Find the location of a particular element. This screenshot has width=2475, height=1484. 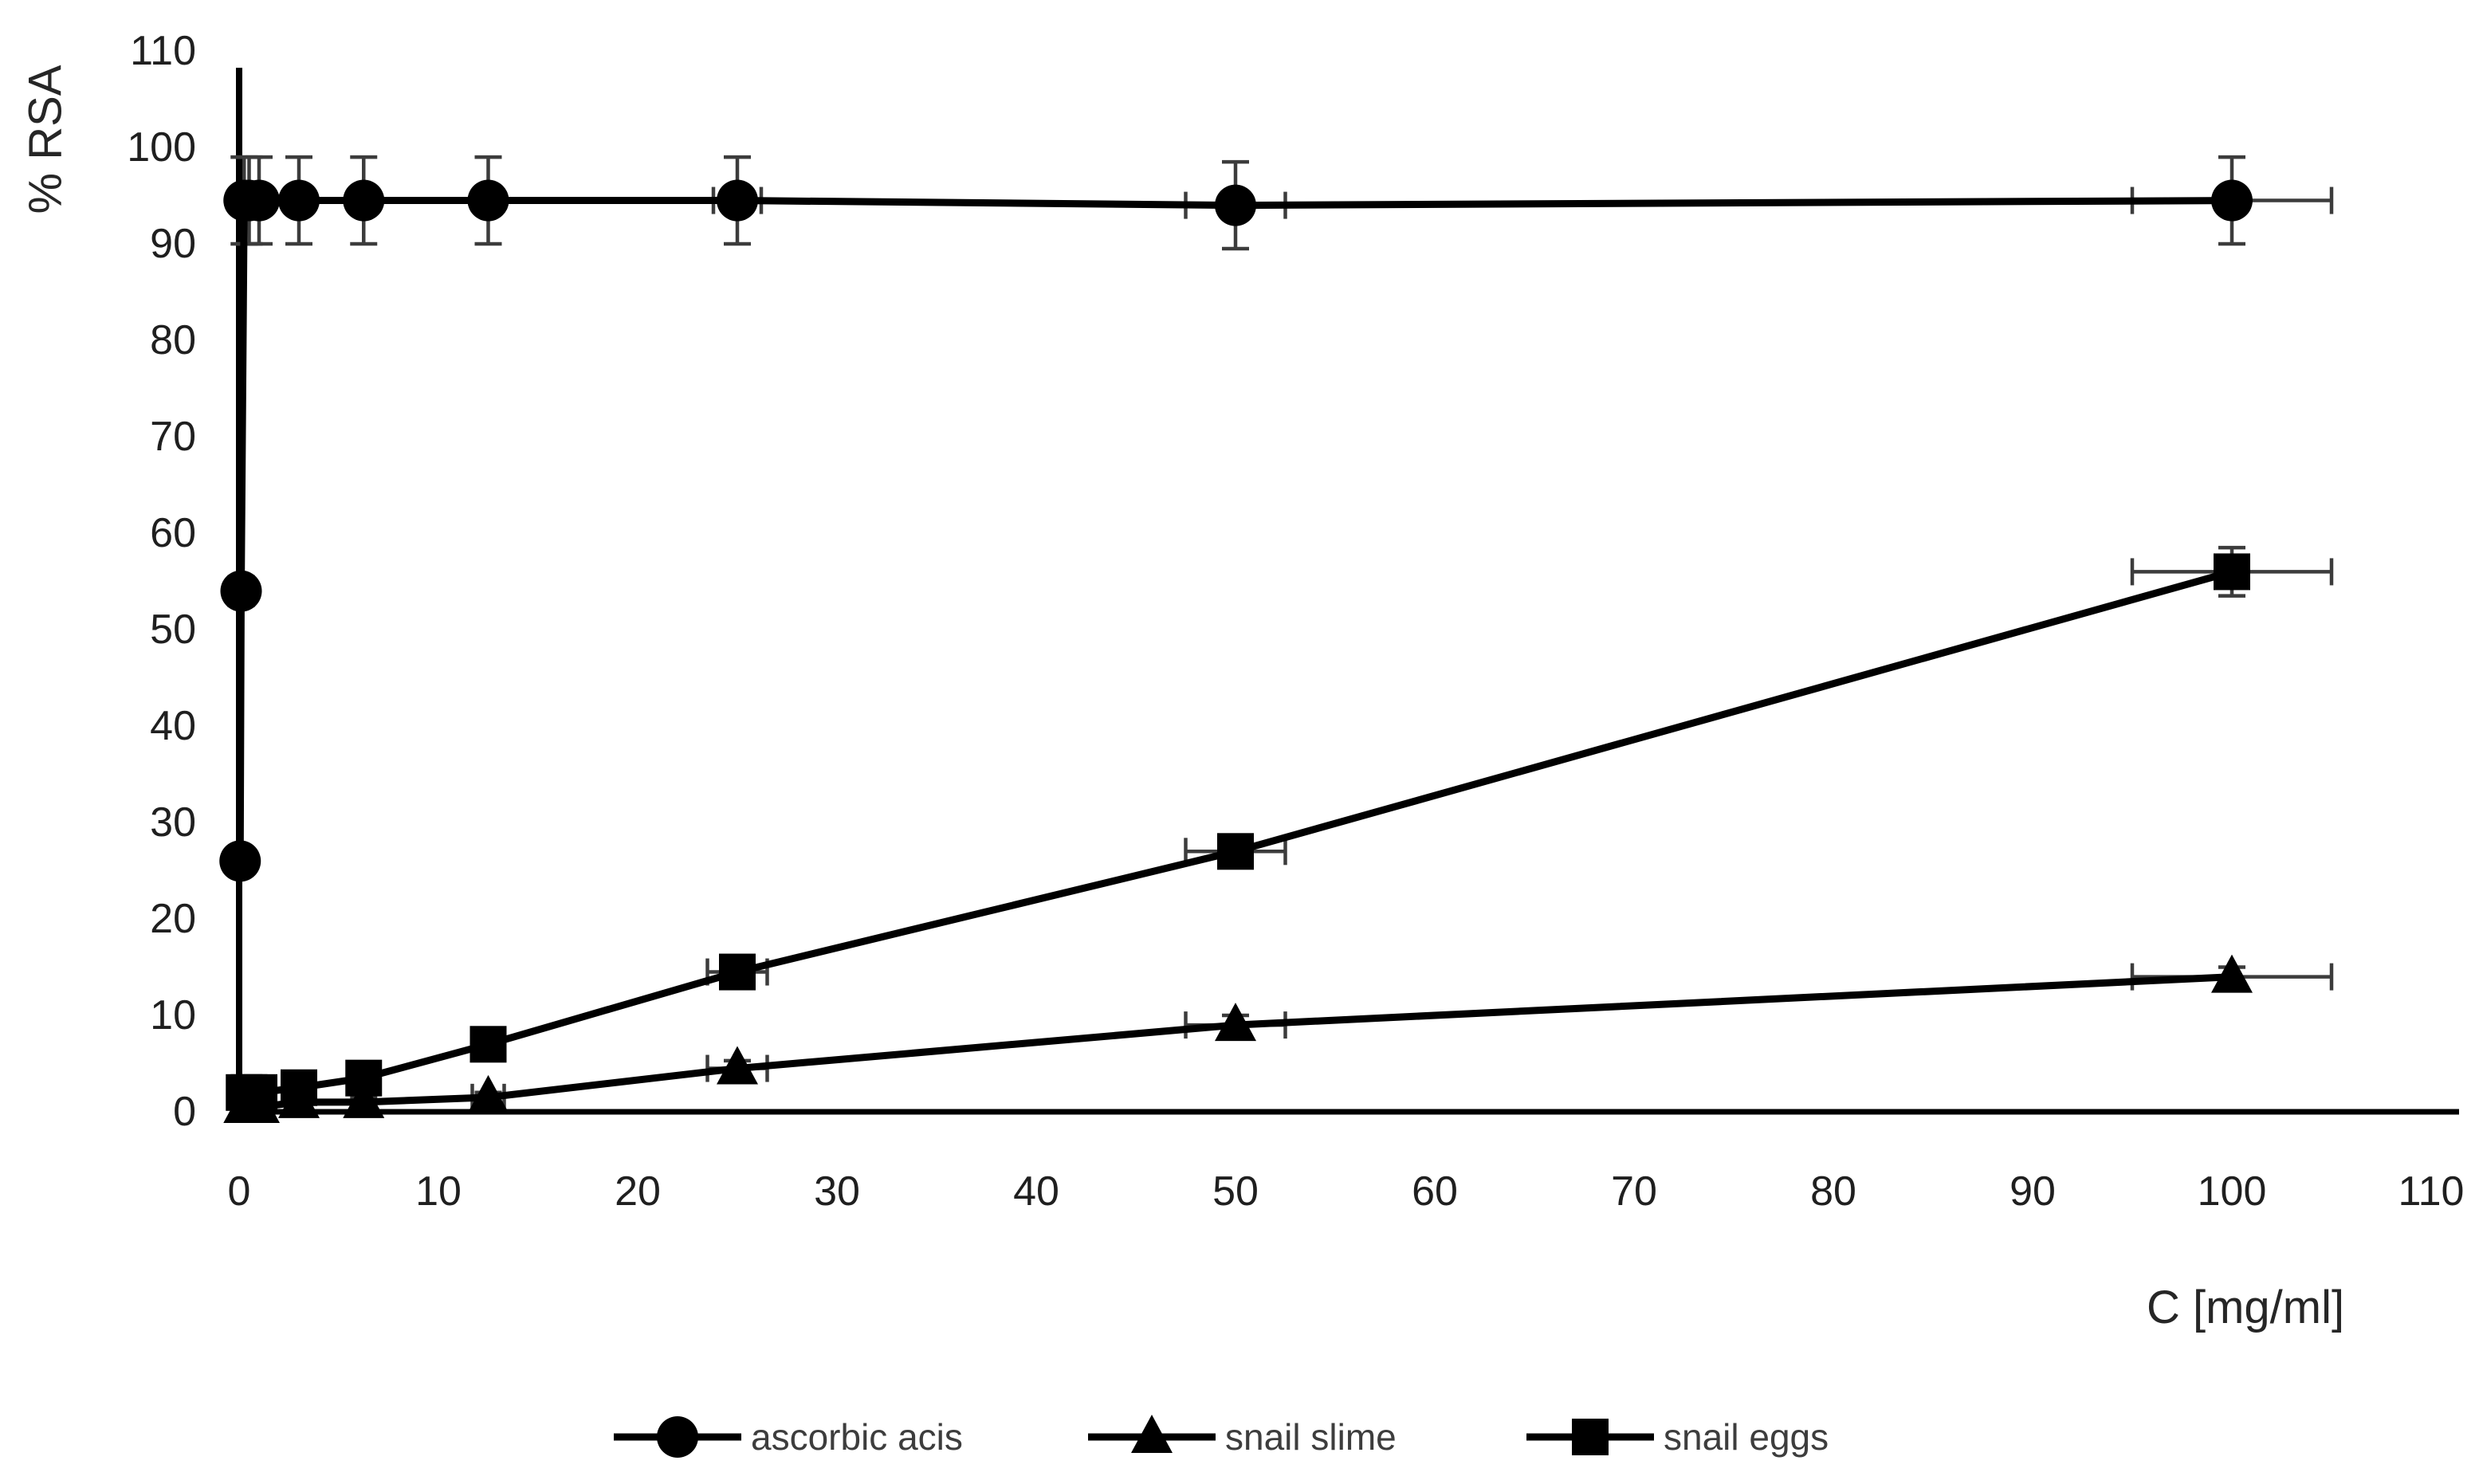

legend-marker-square is located at coordinates (1590, 1437).